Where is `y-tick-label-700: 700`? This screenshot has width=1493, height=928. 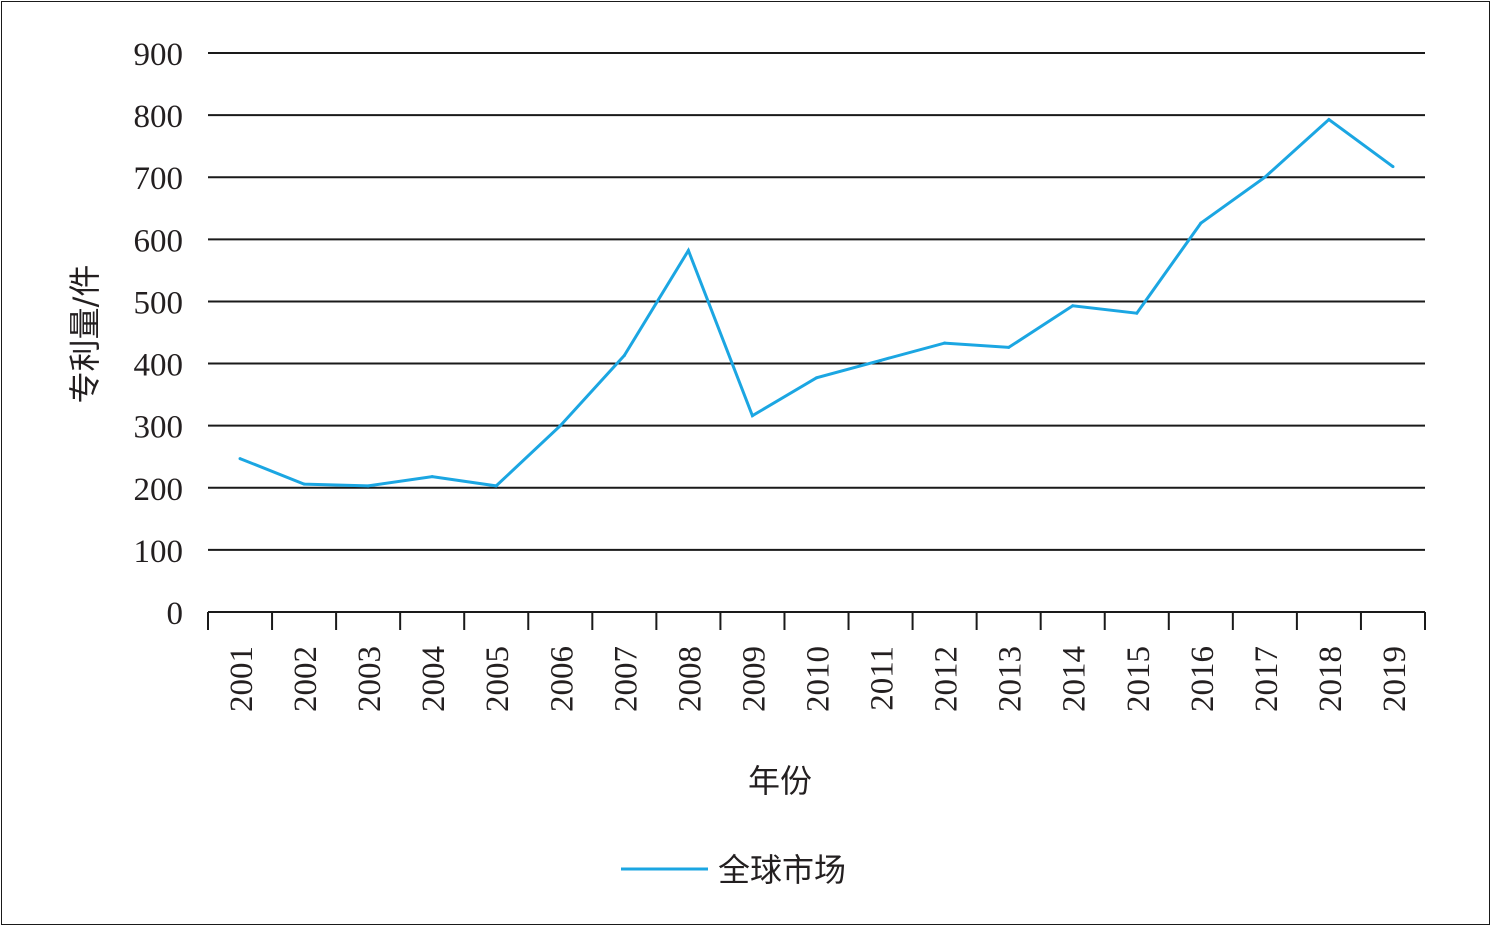 y-tick-label-700: 700 is located at coordinates (159, 179).